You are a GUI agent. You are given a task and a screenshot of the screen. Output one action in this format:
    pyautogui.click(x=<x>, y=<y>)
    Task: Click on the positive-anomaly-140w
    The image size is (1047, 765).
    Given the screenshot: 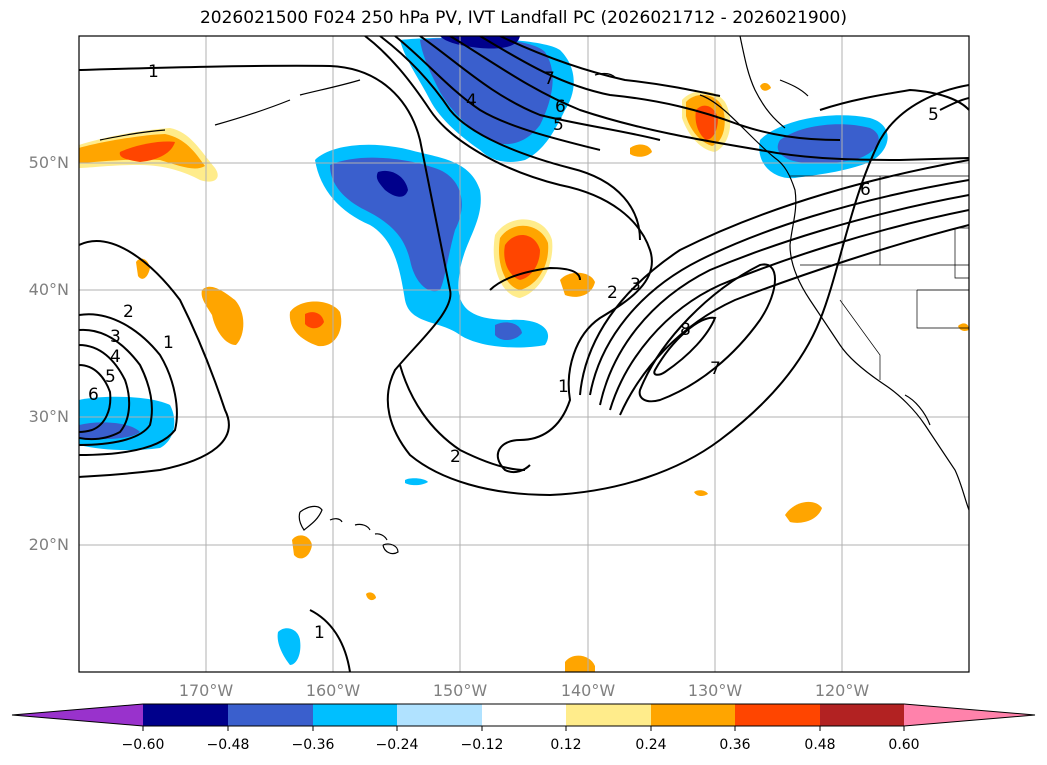 What is the action you would take?
    pyautogui.click(x=577, y=284)
    